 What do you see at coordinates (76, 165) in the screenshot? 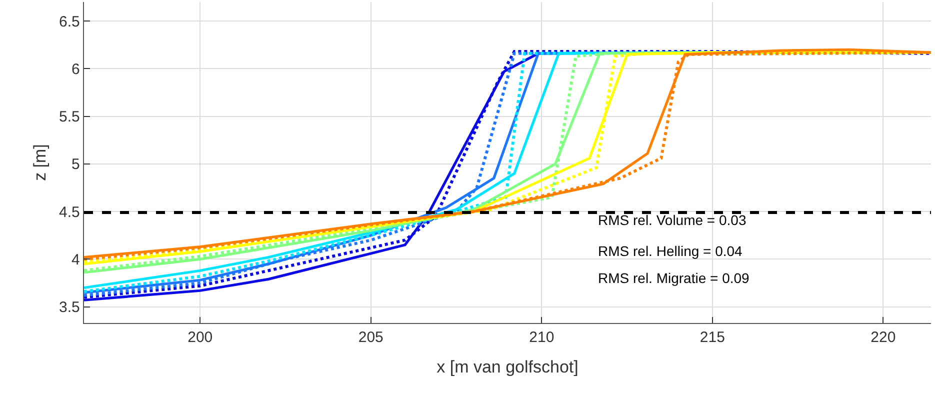
I see `y-tick-label: 5` at bounding box center [76, 165].